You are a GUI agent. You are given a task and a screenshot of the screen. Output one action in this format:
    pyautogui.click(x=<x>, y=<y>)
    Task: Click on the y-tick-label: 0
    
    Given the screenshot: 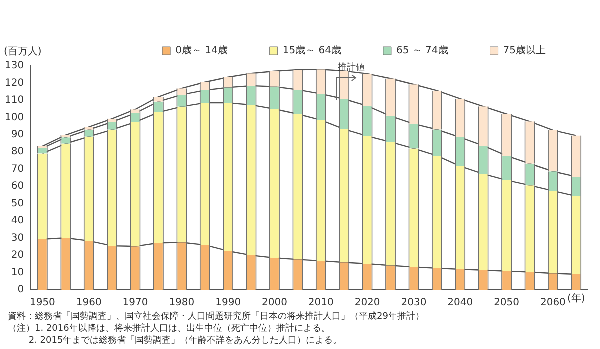 What is the action you would take?
    pyautogui.click(x=21, y=290)
    